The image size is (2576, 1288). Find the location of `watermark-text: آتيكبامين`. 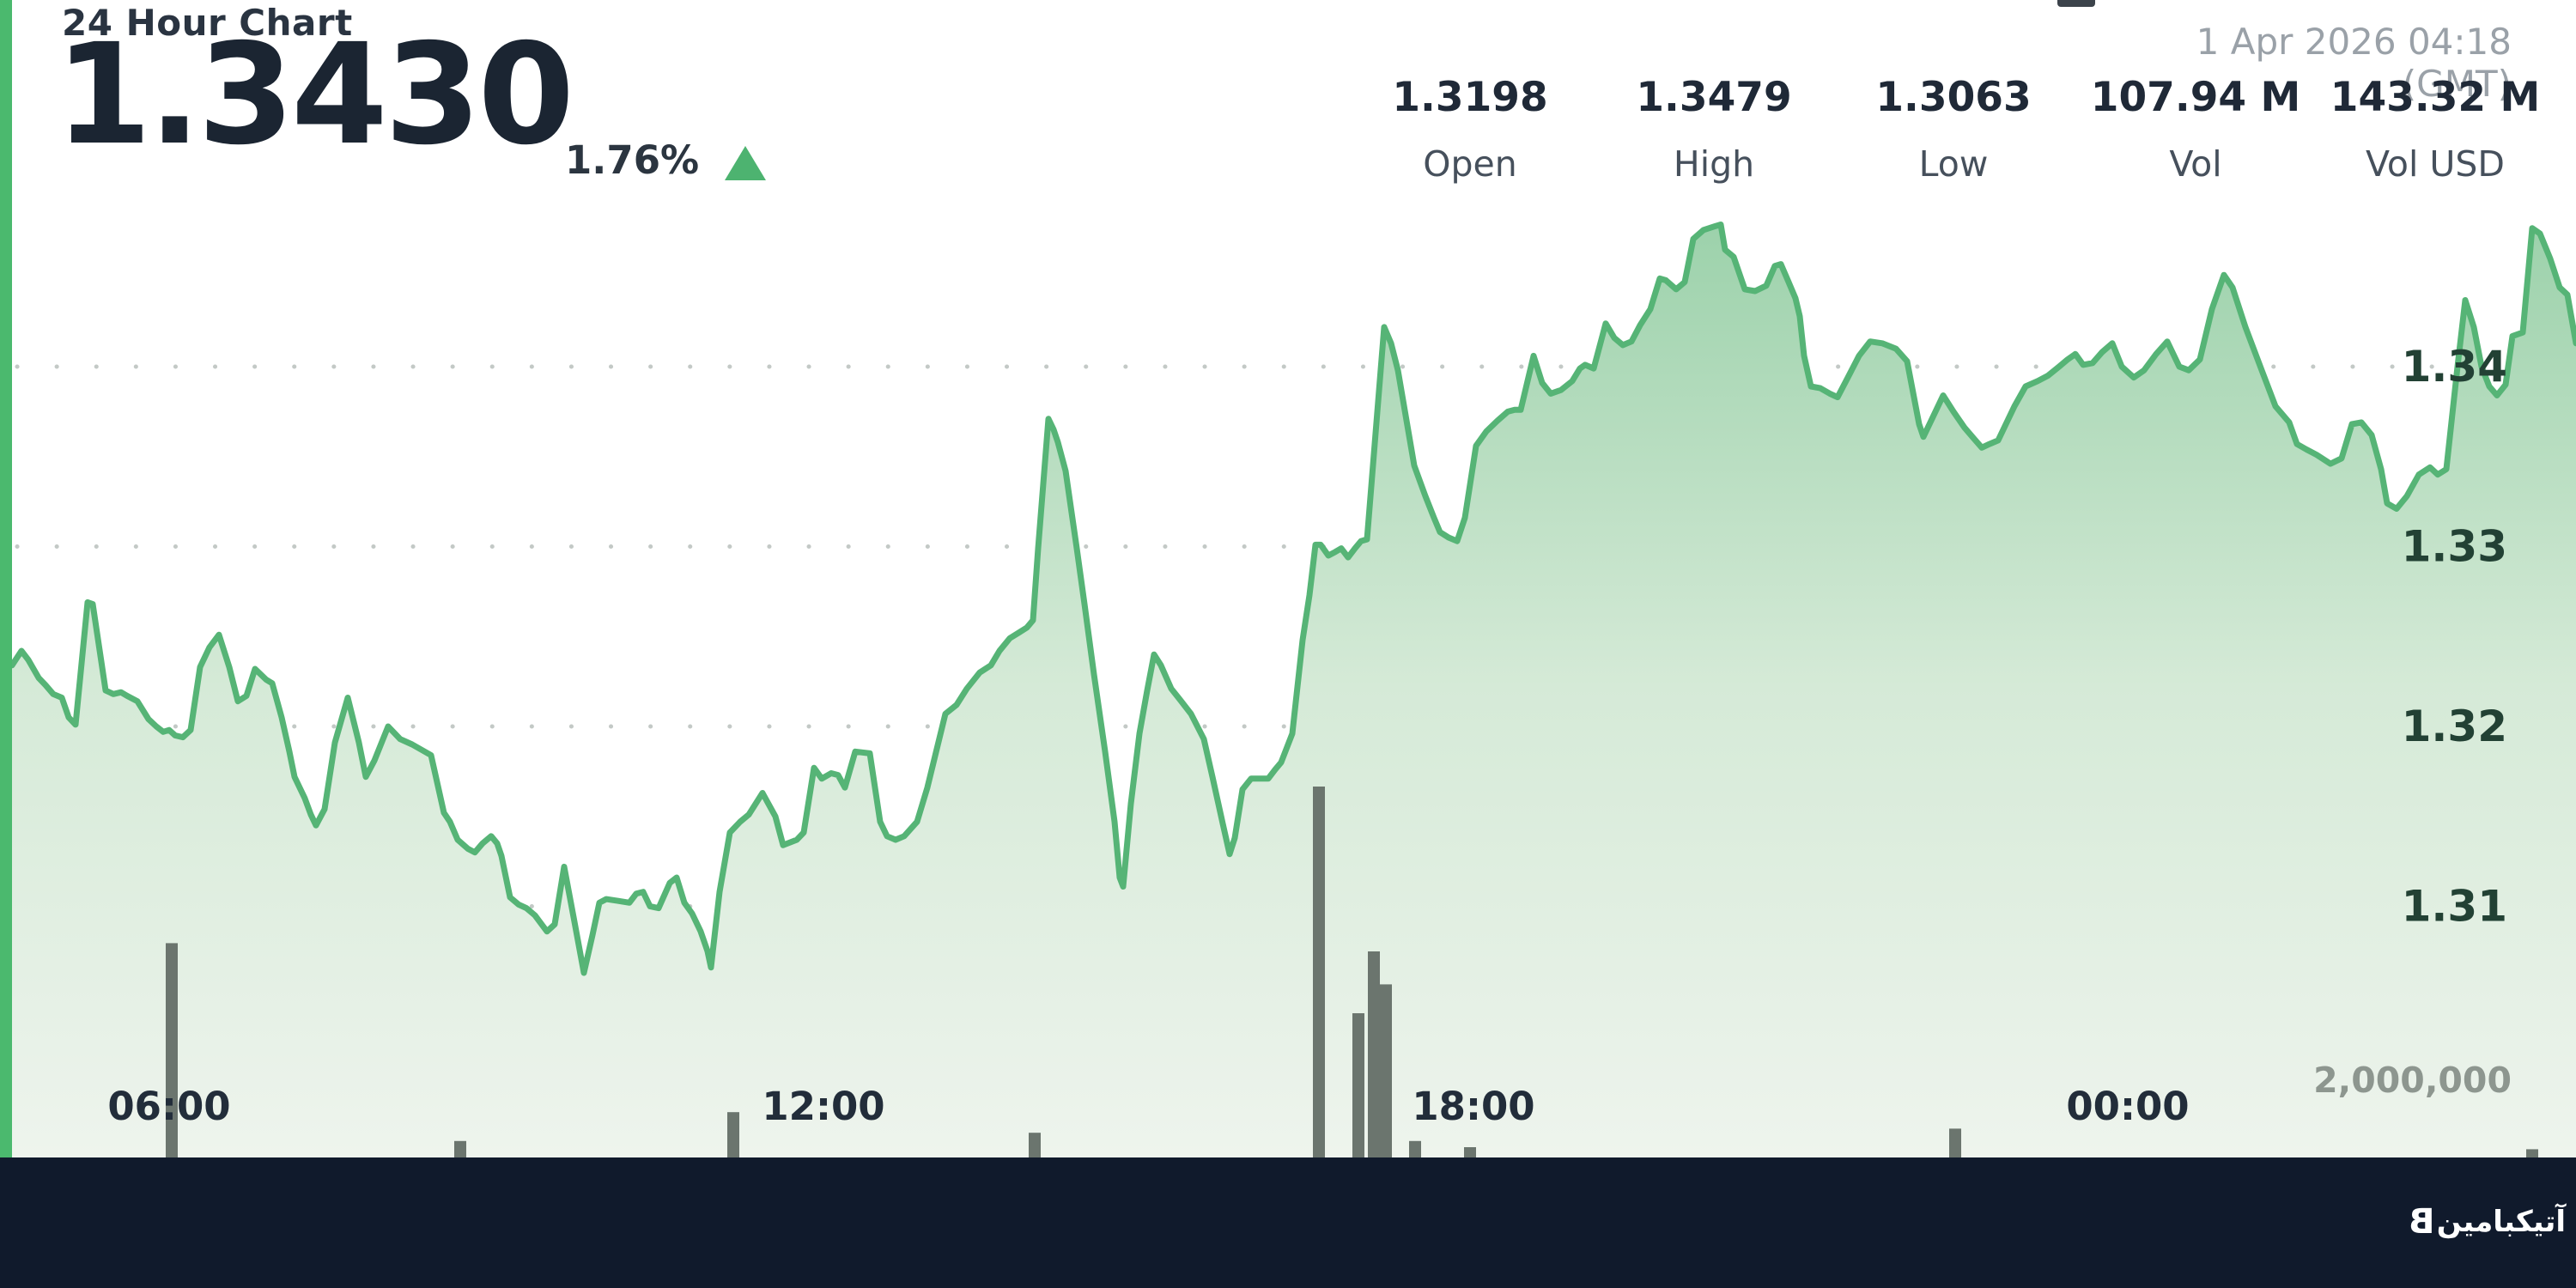

watermark-text: آتيكبامين is located at coordinates (2501, 1222).